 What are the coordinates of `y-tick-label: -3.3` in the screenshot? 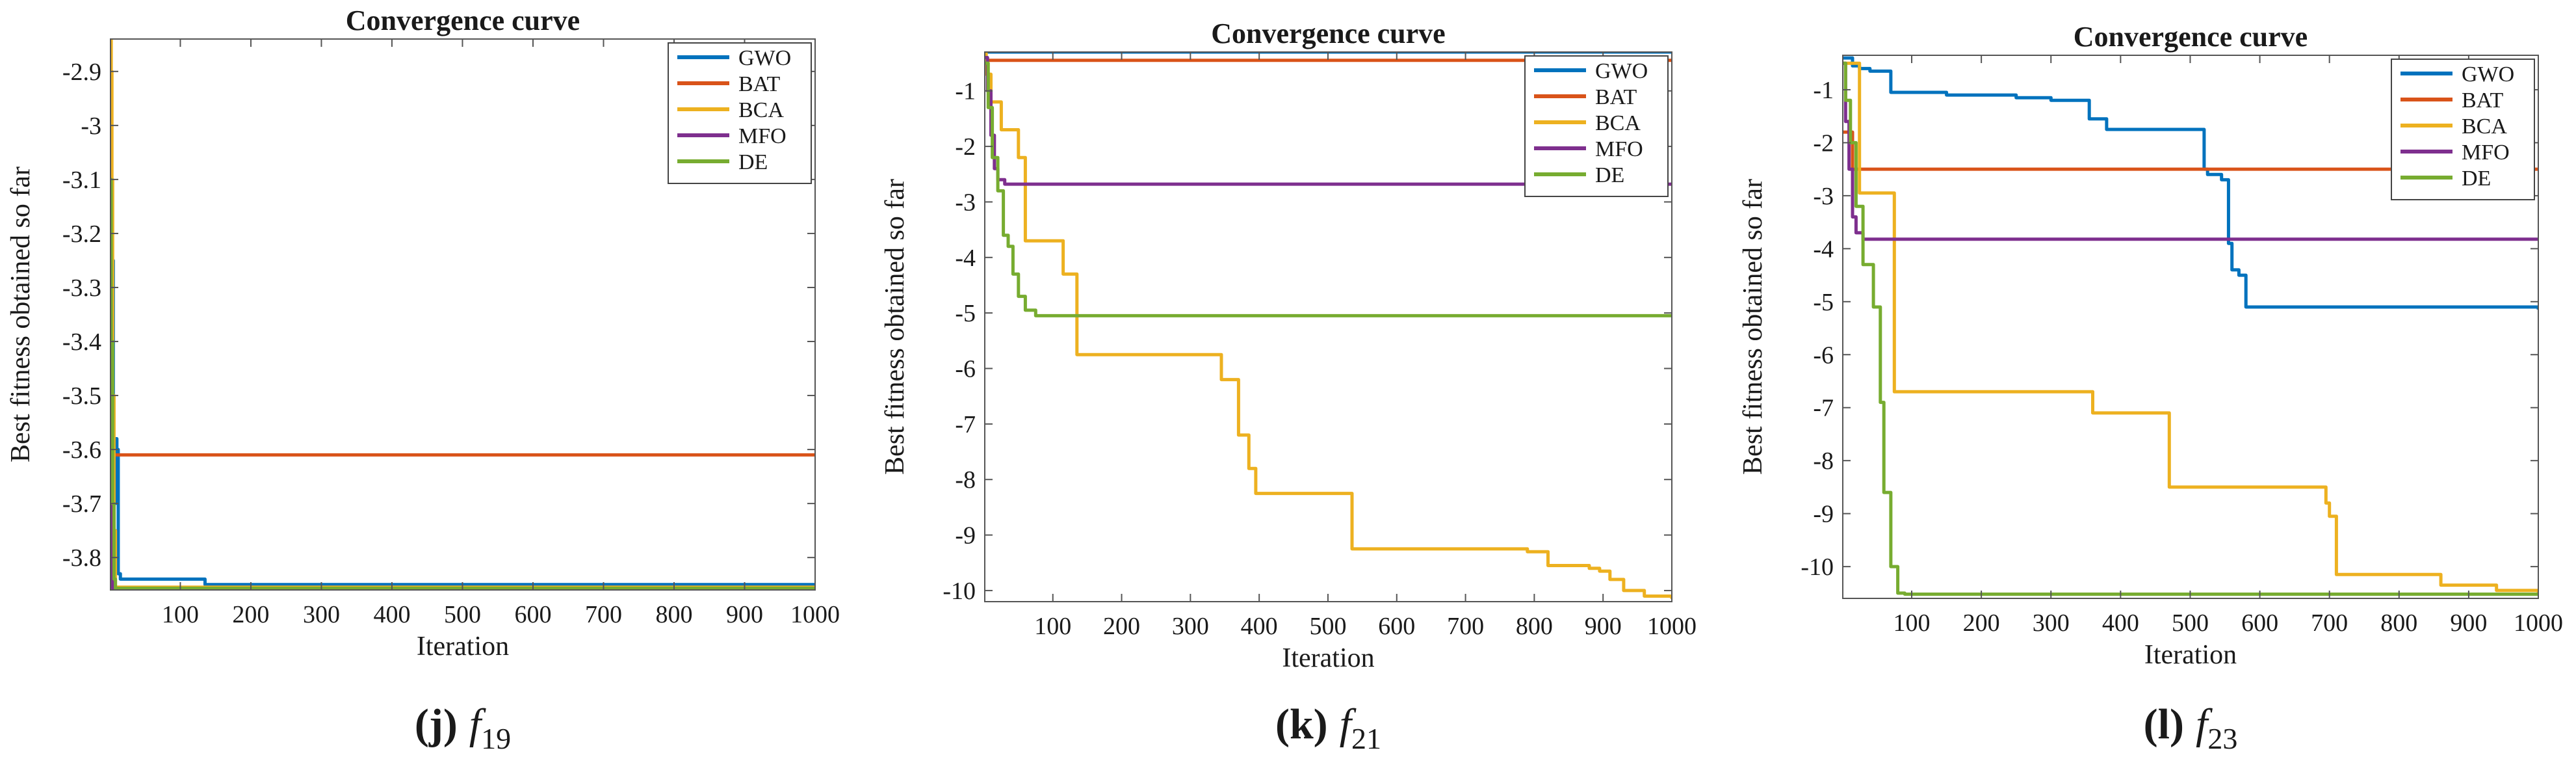 It's located at (81, 288).